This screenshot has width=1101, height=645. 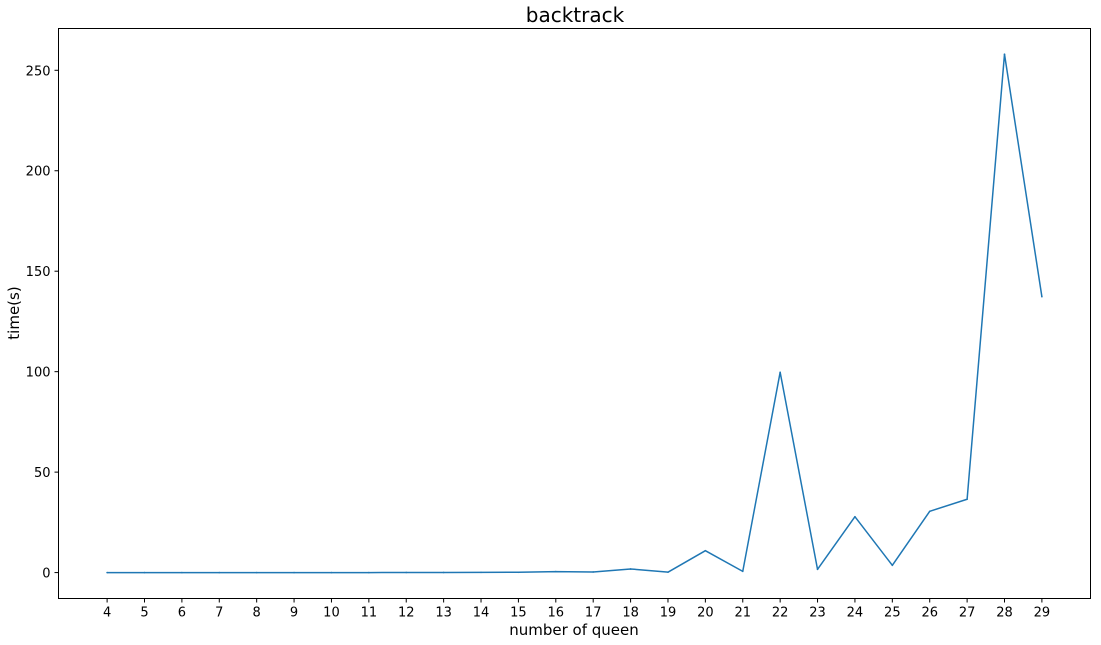 What do you see at coordinates (575, 15) in the screenshot?
I see `chart-title: backtrack` at bounding box center [575, 15].